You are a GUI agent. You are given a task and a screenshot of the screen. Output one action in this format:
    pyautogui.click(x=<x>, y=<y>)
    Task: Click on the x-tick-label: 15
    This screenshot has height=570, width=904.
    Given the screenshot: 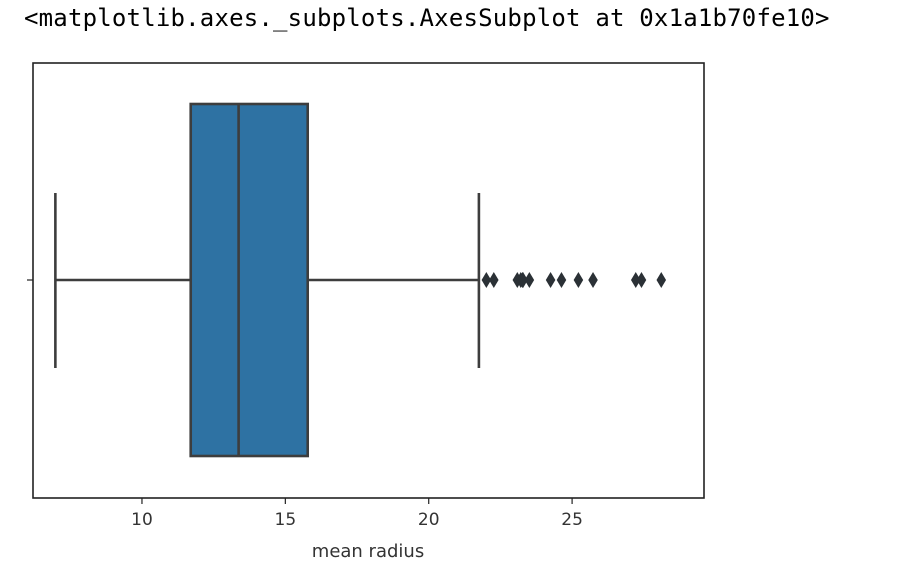 What is the action you would take?
    pyautogui.click(x=286, y=520)
    